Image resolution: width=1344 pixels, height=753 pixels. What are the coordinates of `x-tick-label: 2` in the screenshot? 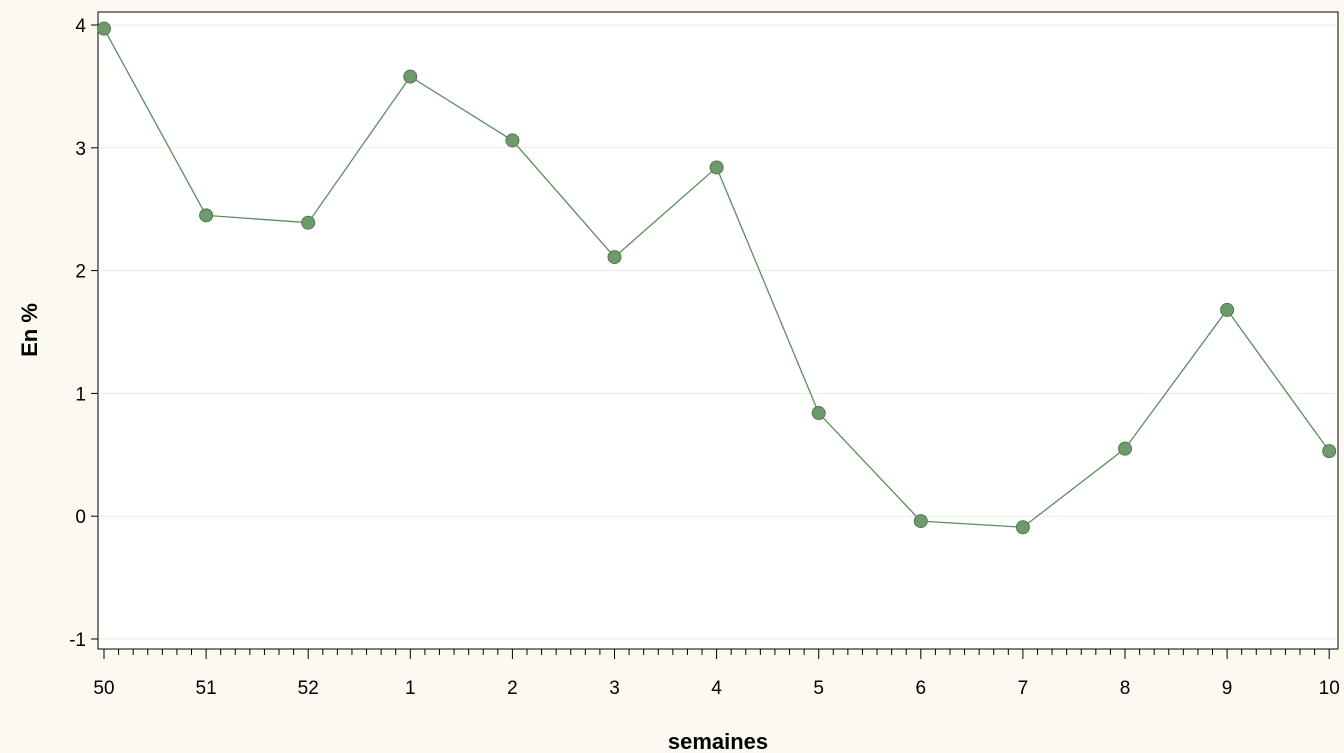 It's located at (512, 688).